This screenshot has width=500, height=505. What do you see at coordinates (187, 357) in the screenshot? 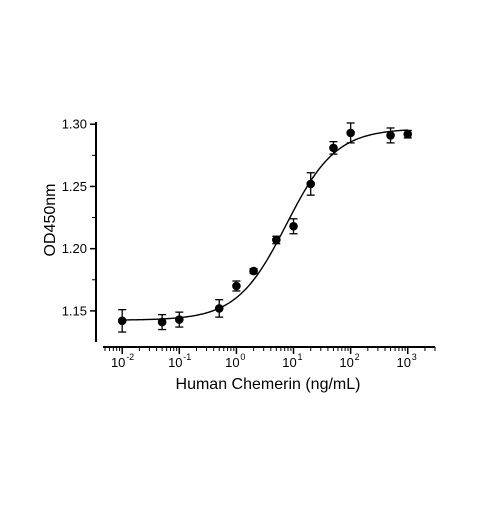
I see `x-tick-exponent: -1` at bounding box center [187, 357].